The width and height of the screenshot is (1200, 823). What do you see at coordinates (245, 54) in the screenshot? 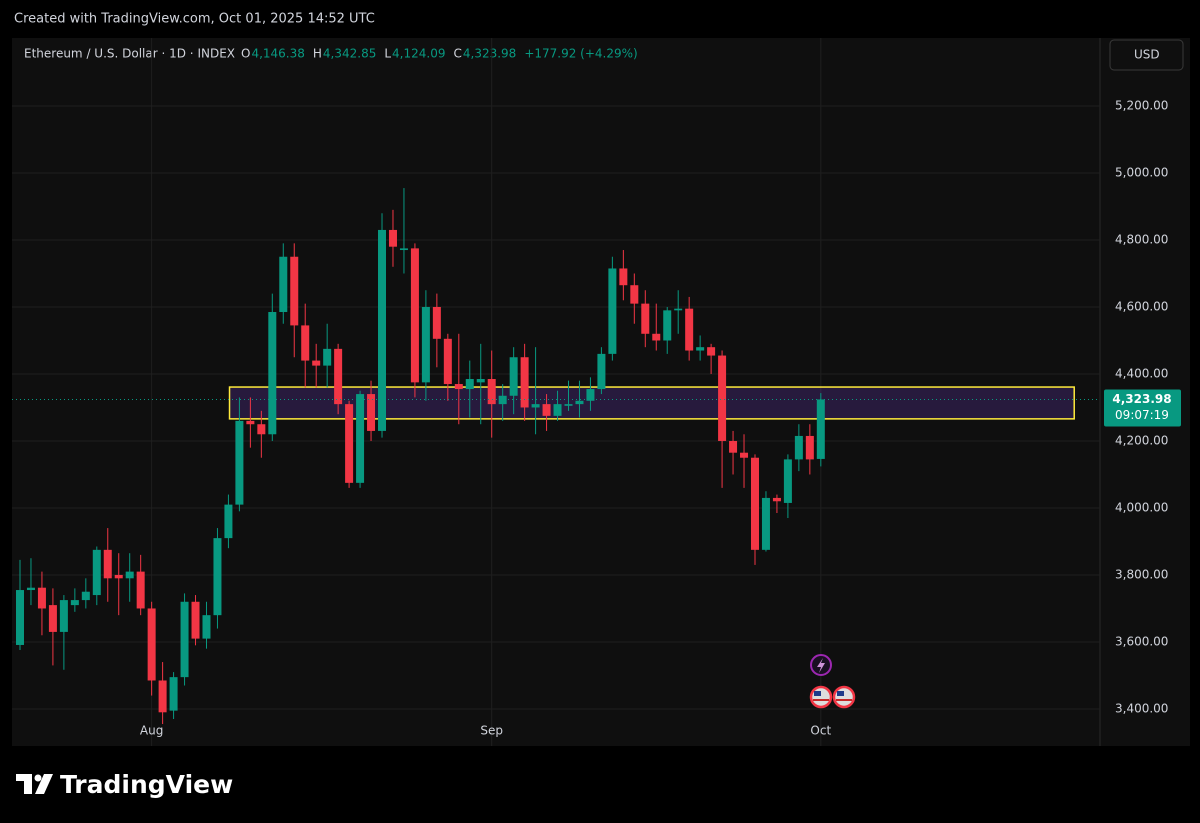
I see `ohlc-key: O` at bounding box center [245, 54].